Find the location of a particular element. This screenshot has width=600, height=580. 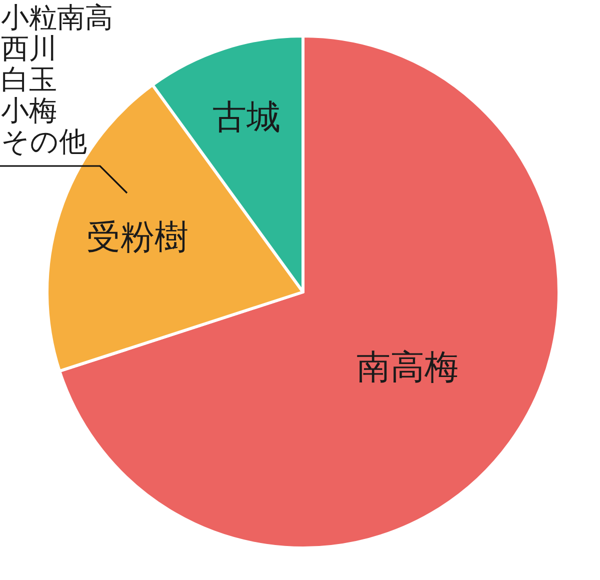

text: 小梅 is located at coordinates (29, 111).